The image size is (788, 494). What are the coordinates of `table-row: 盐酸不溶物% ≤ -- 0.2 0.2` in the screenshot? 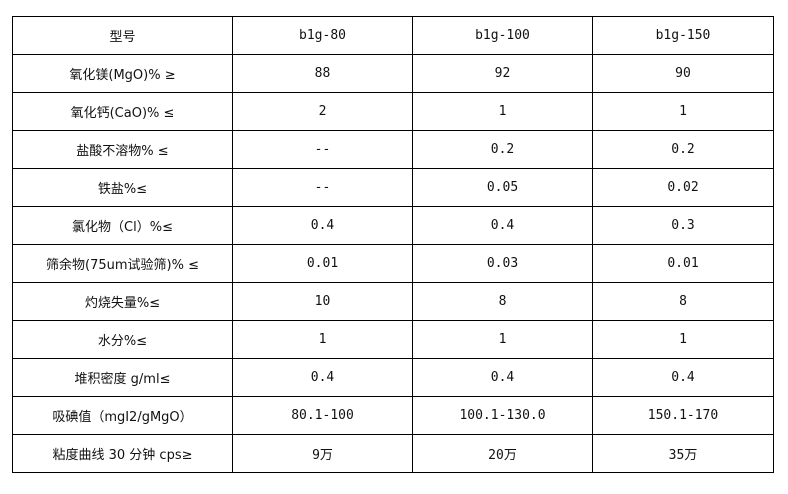 It's located at (393, 149).